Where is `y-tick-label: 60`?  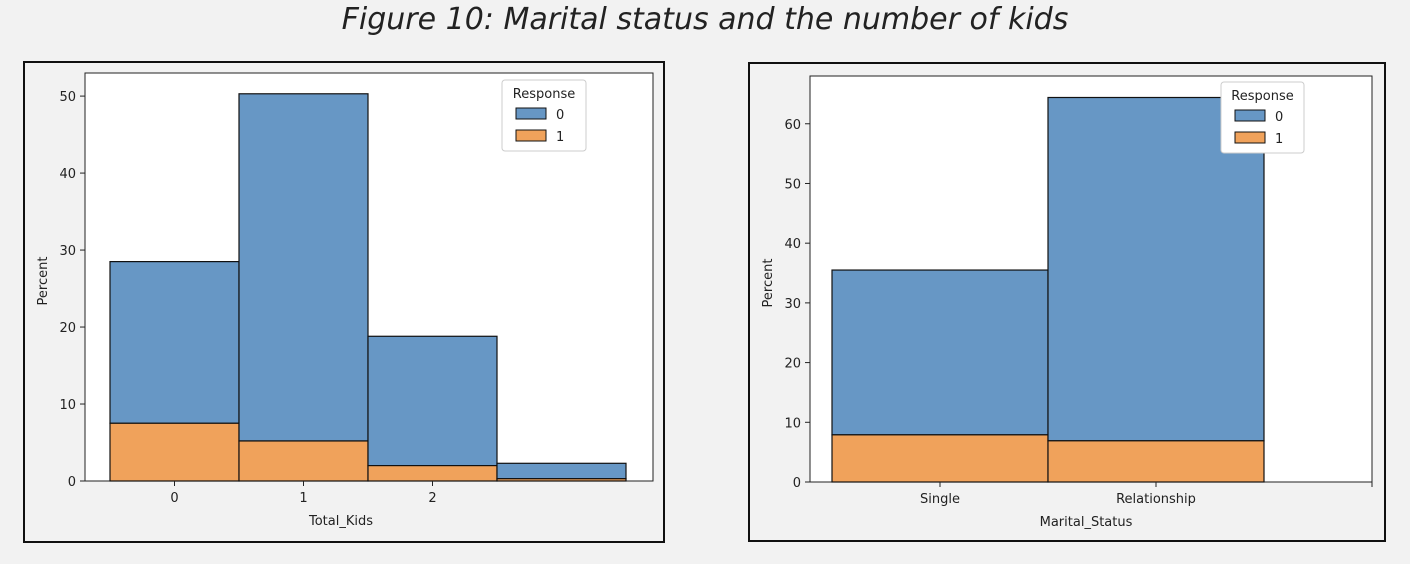 y-tick-label: 60 is located at coordinates (792, 125).